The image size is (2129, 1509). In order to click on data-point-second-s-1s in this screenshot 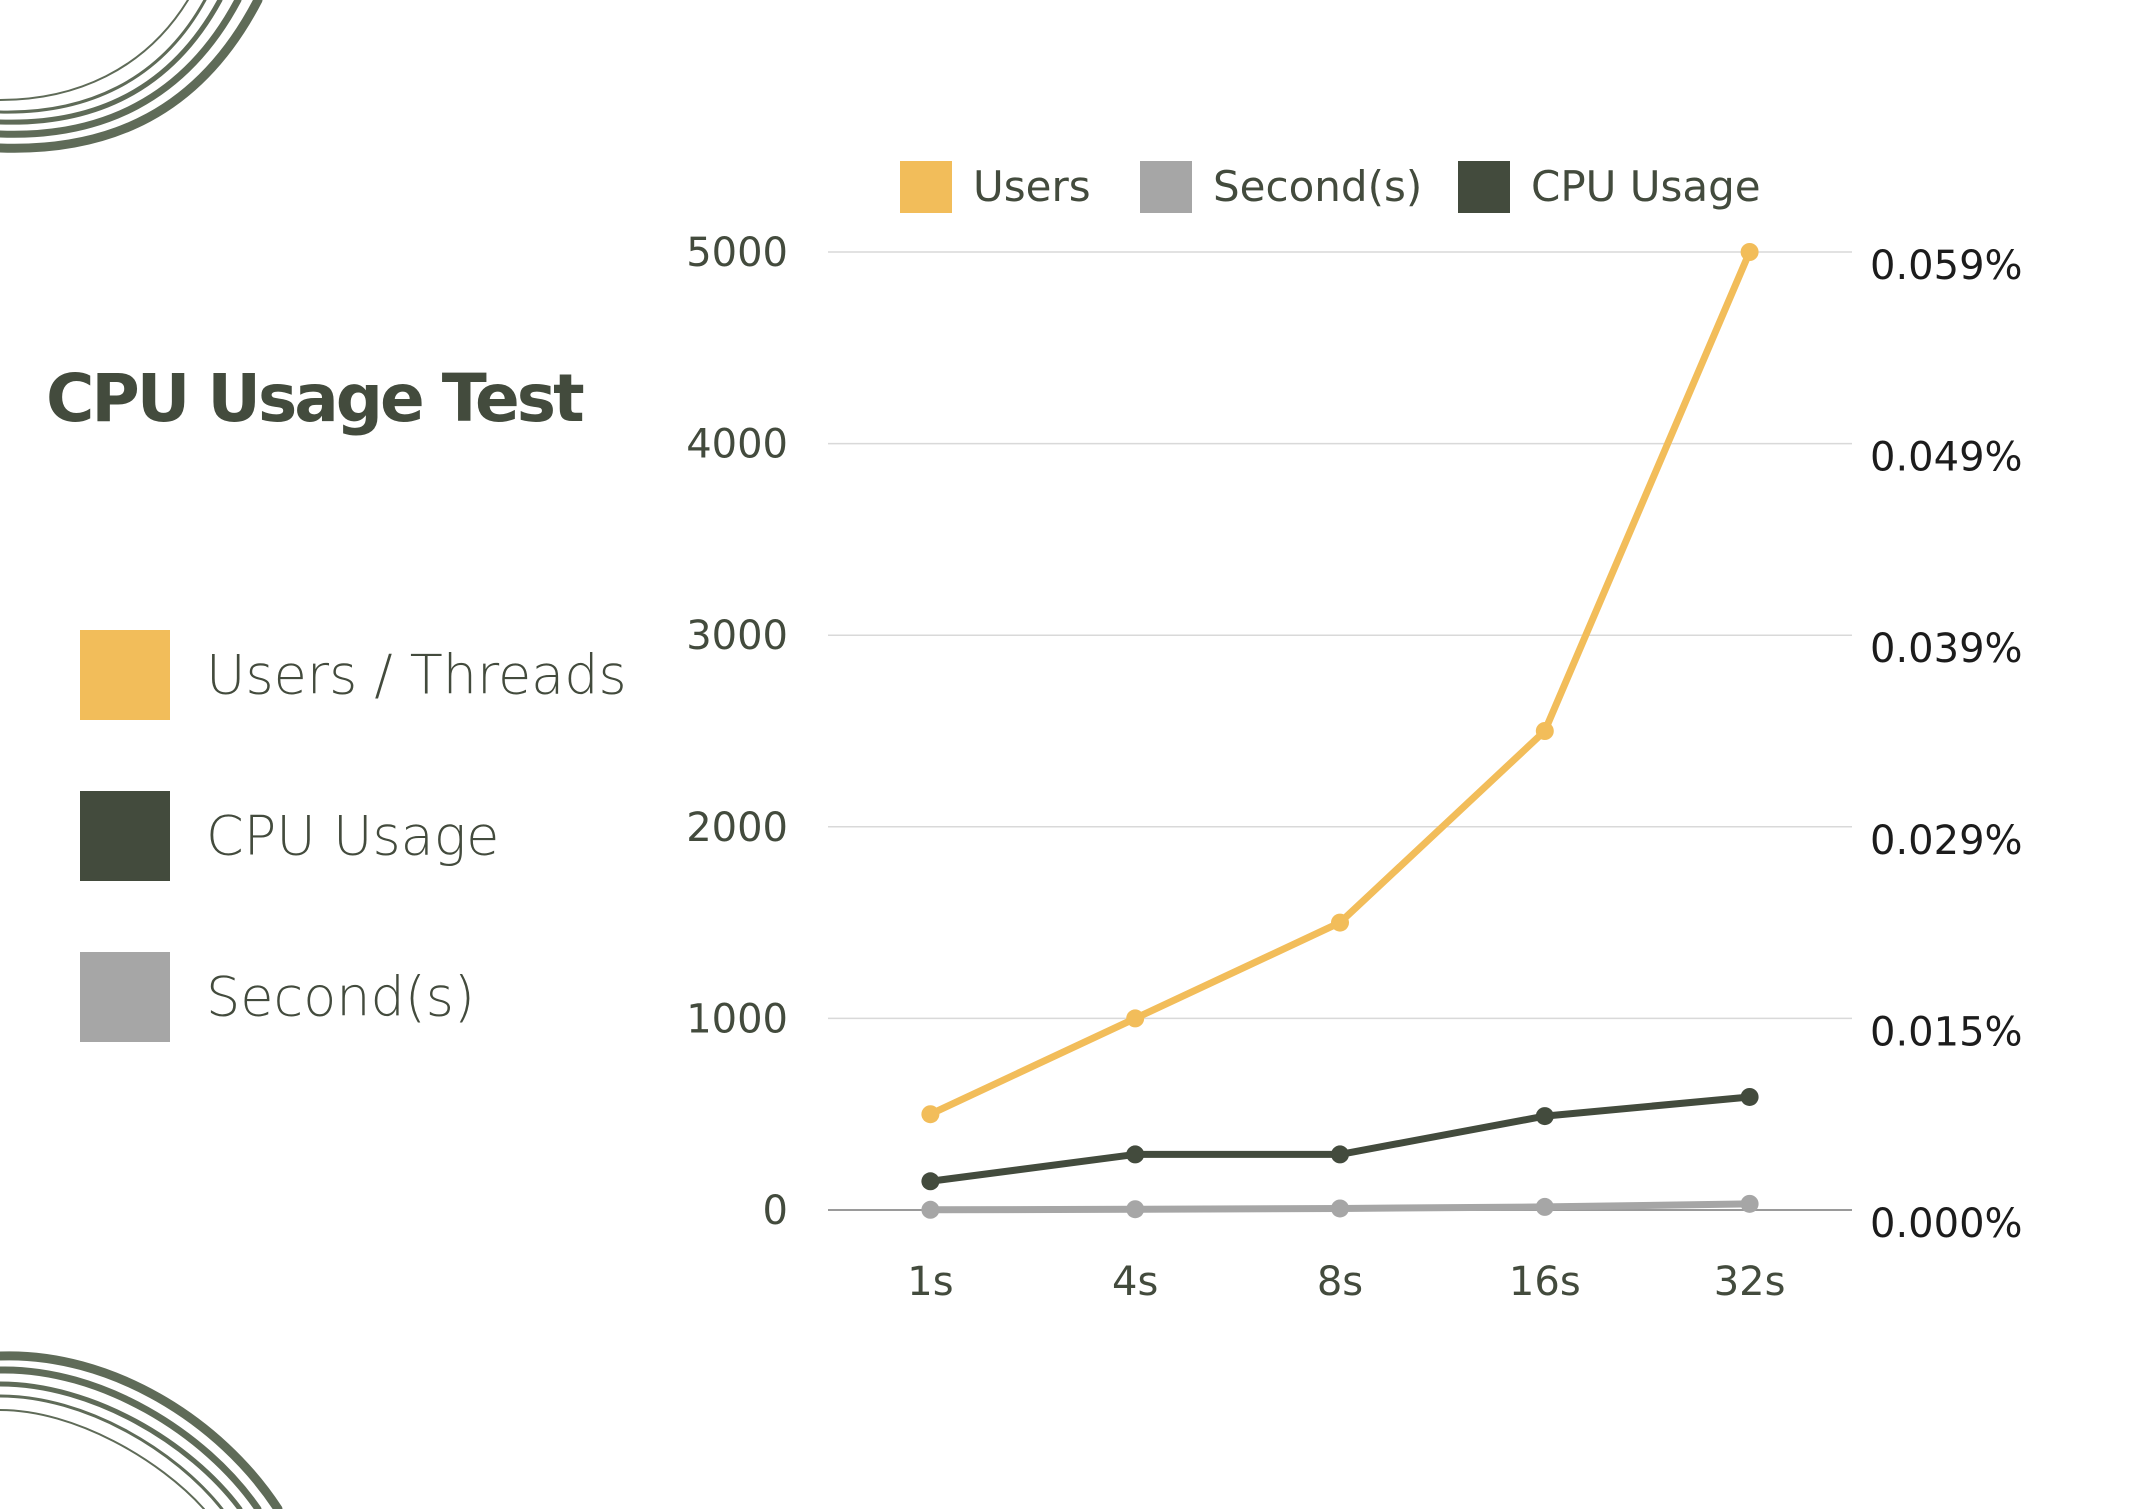, I will do `click(930, 1209)`.